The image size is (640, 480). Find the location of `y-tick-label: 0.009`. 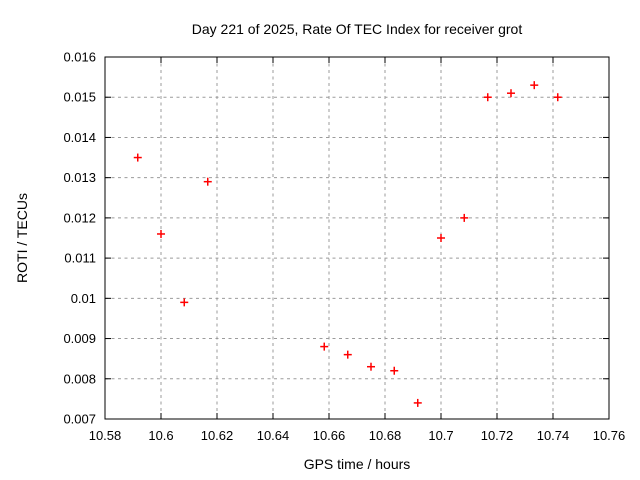

y-tick-label: 0.009 is located at coordinates (79, 338).